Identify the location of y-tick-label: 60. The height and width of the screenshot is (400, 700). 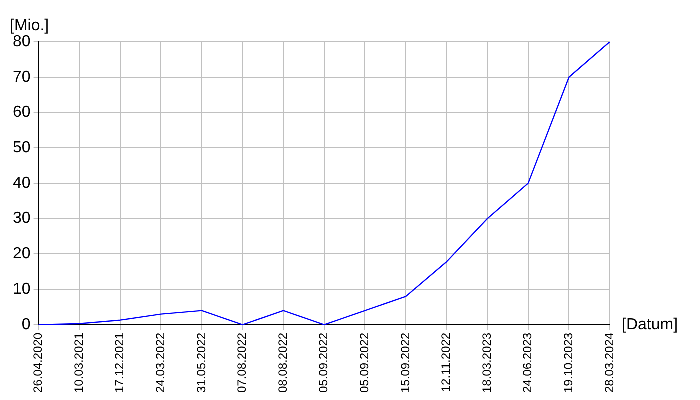
(22, 113).